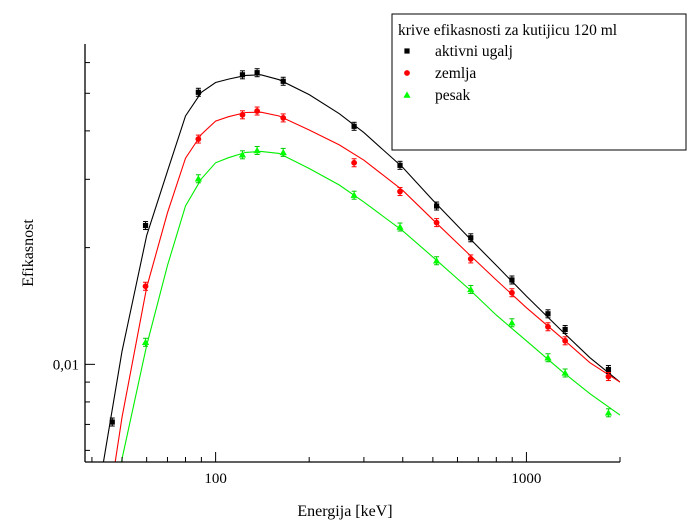 The image size is (694, 524). I want to click on legend-title: krive efikasnosti za kutijicu 120 ml, so click(507, 30).